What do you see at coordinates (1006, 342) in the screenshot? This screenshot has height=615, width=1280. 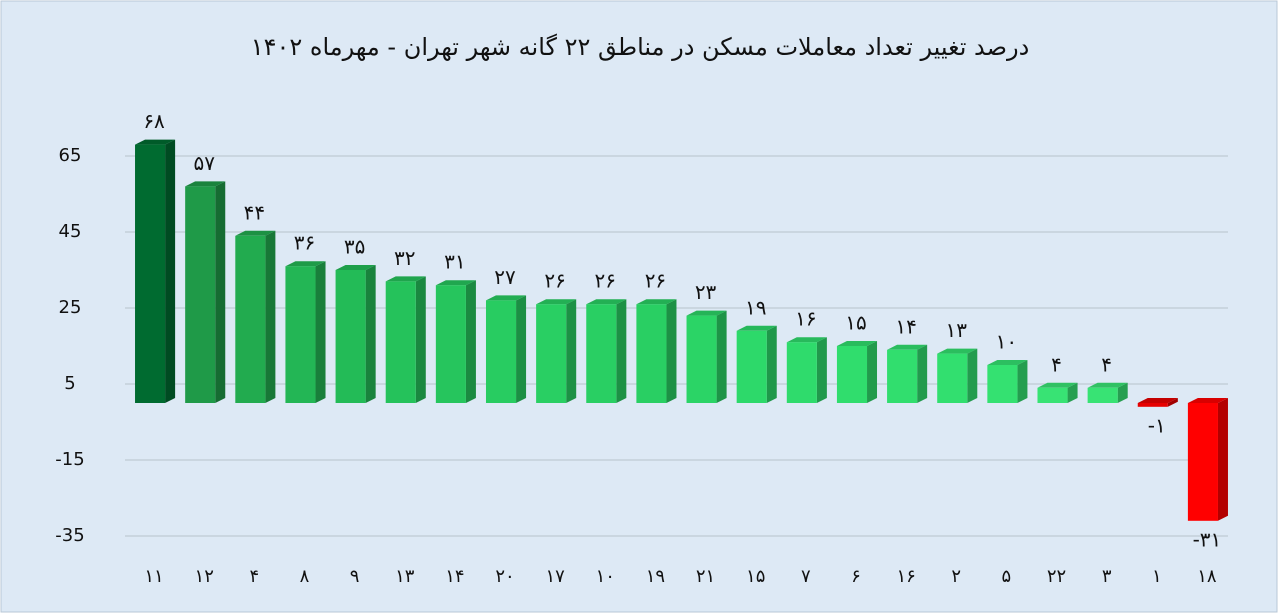 I see `data-label: ۱۰` at bounding box center [1006, 342].